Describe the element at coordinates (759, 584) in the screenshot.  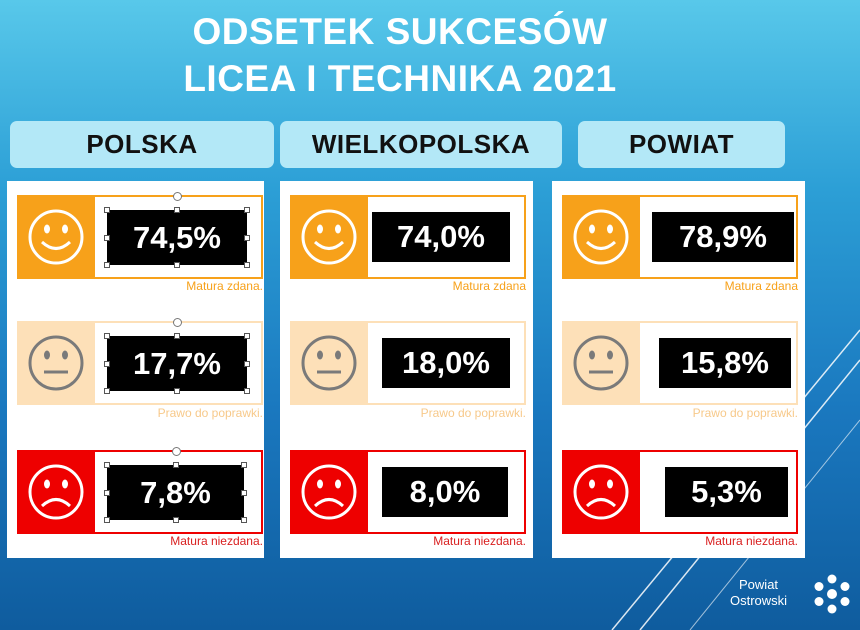
I see `logo-line-1: Powiat` at that location.